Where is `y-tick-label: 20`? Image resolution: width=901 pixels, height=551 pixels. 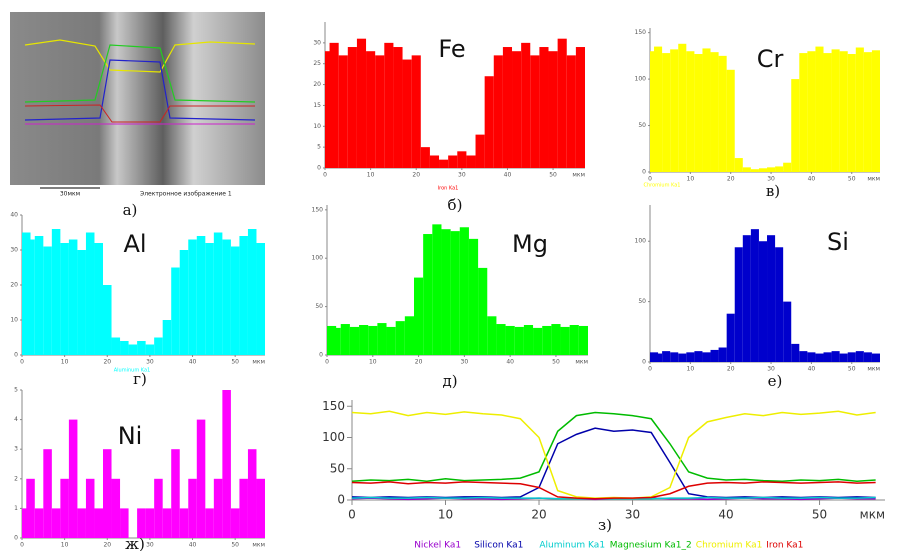 y-tick-label: 20 is located at coordinates (317, 84).